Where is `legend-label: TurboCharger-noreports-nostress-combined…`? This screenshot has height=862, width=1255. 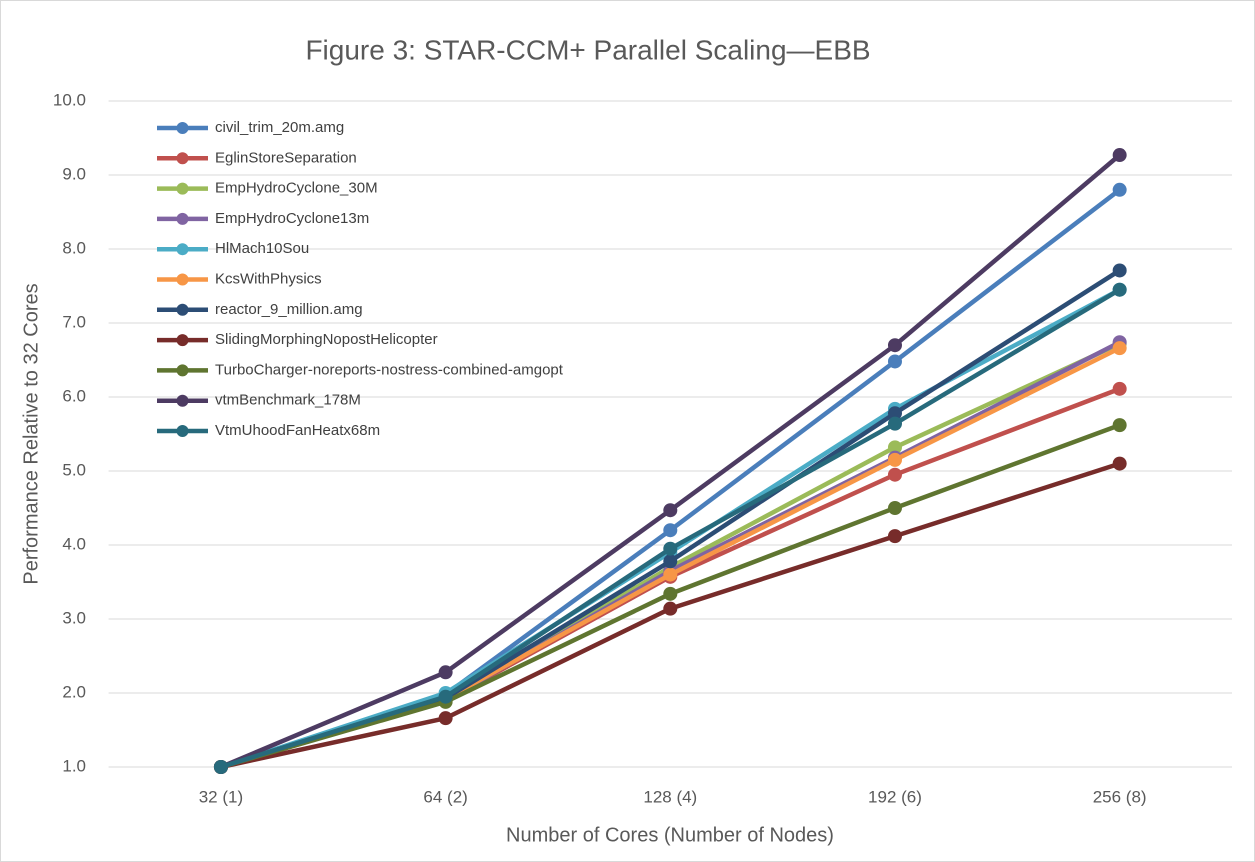 legend-label: TurboCharger-noreports-nostress-combined… is located at coordinates (389, 369).